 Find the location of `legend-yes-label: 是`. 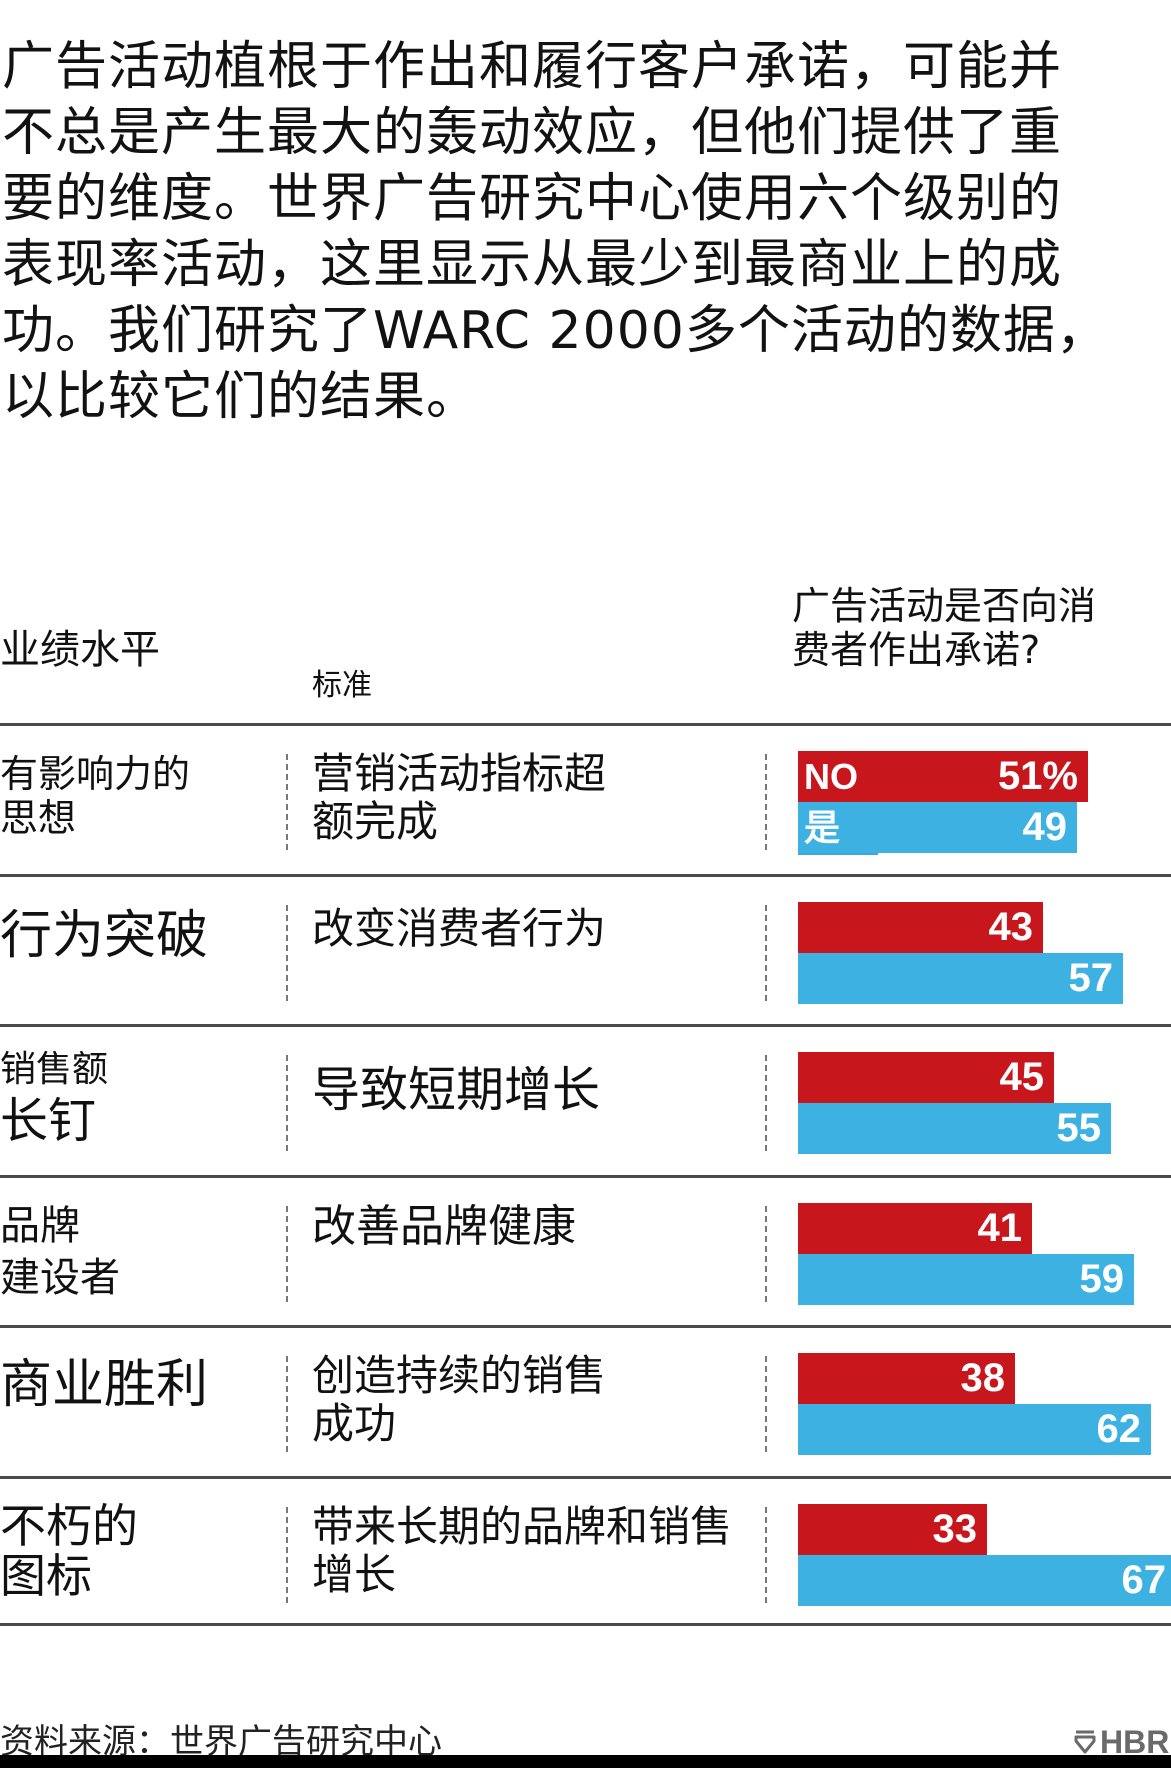

legend-yes-label: 是 is located at coordinates (822, 827).